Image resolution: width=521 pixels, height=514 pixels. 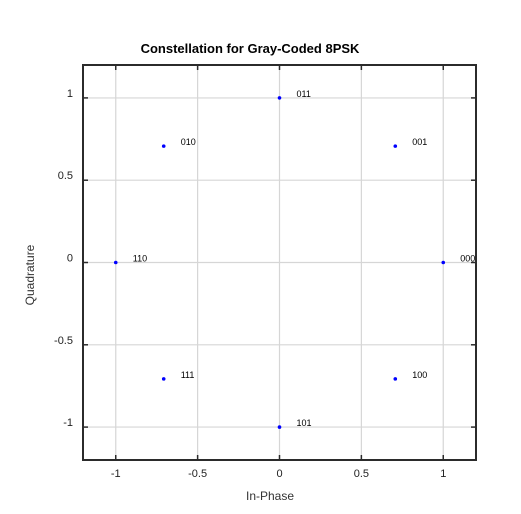 What do you see at coordinates (140, 259) in the screenshot?
I see `point-label: 110` at bounding box center [140, 259].